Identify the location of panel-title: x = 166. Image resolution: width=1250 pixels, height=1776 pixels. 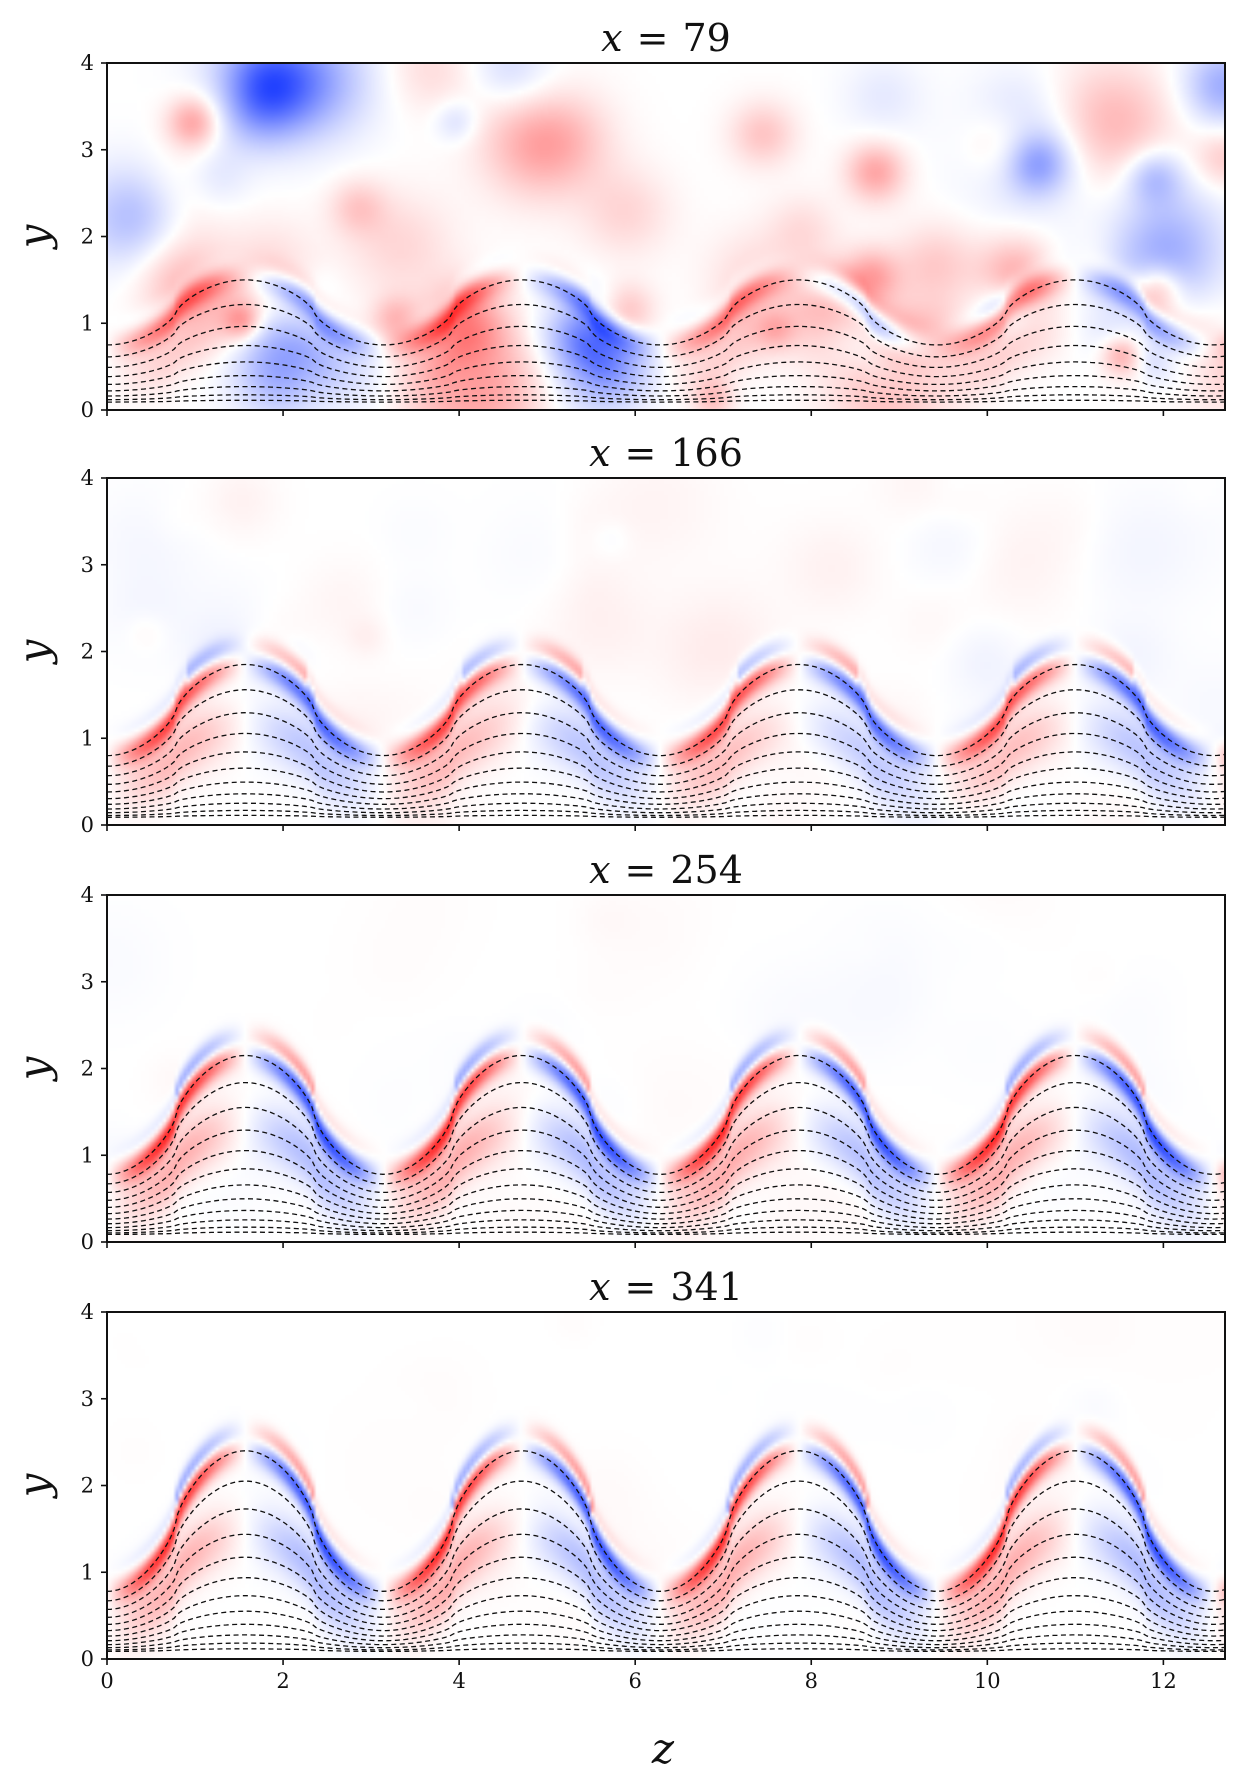
(666, 453).